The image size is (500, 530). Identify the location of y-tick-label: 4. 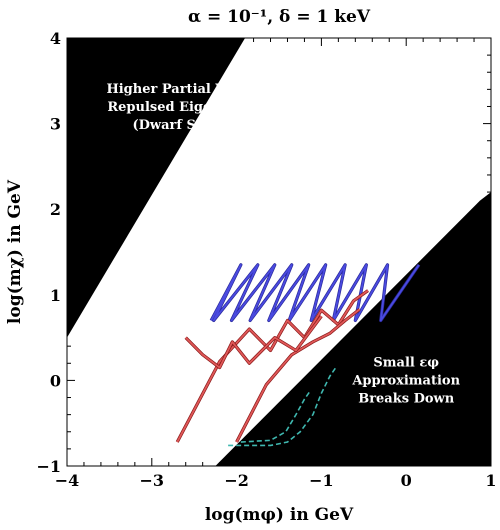
(55, 38).